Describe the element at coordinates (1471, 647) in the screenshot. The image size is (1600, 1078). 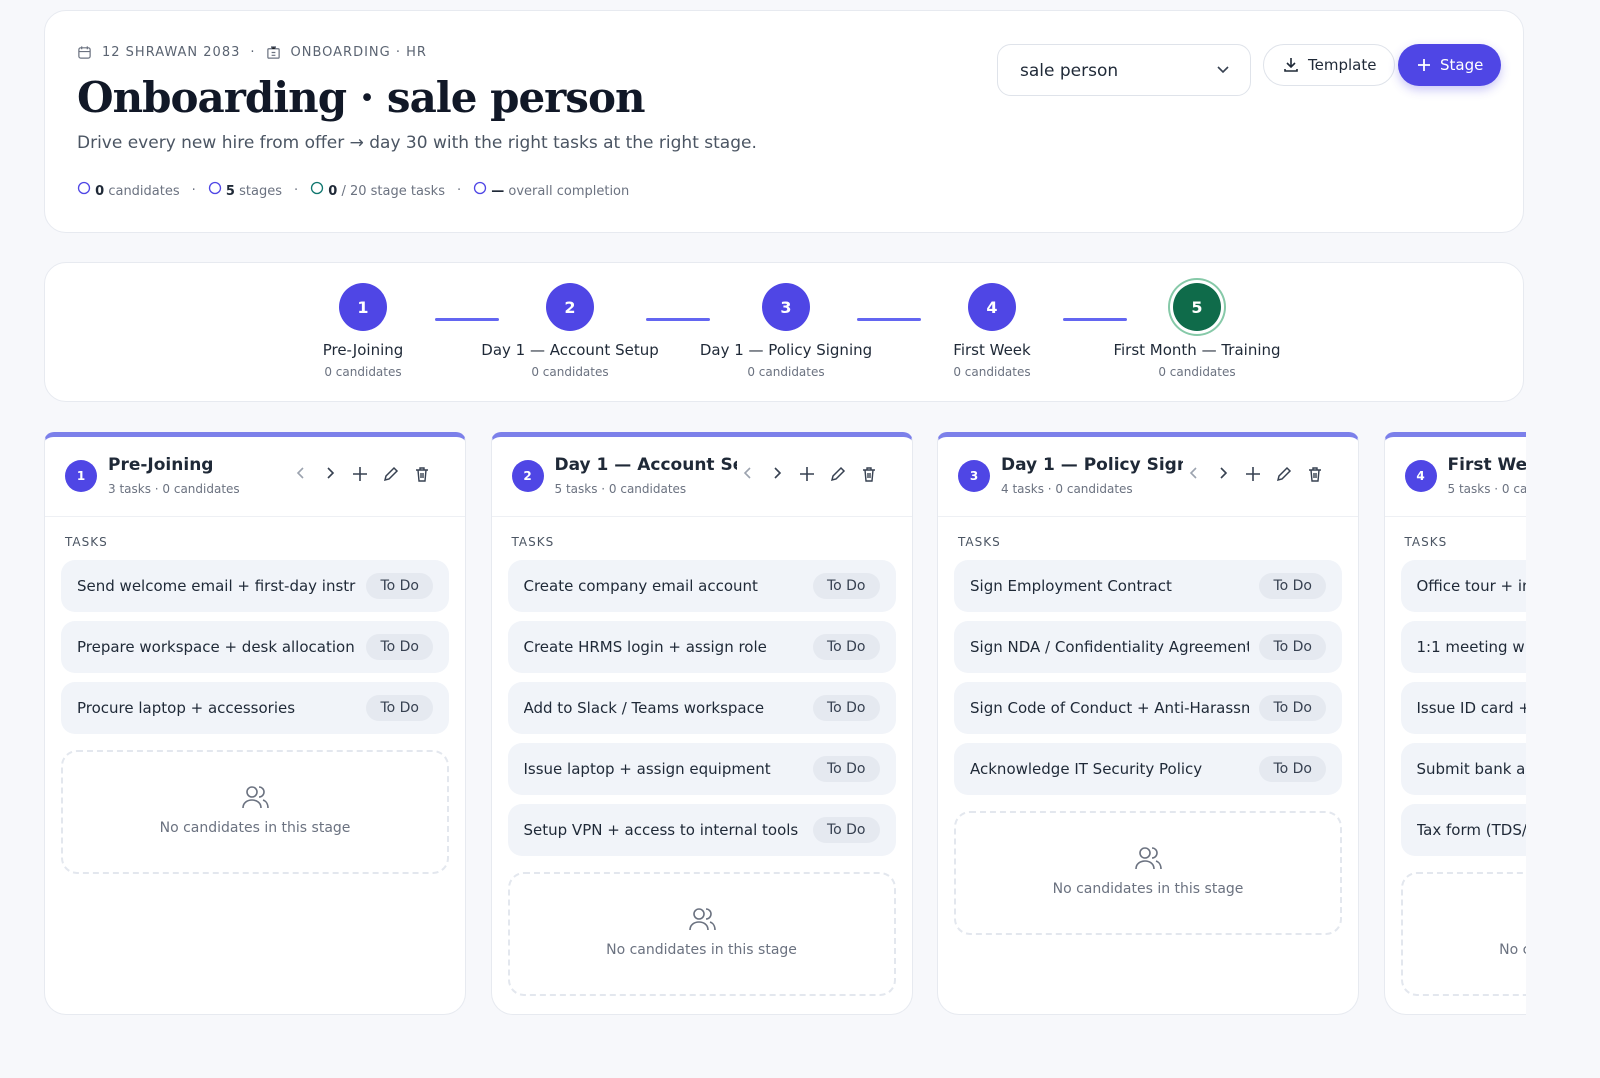
I see `task-name: 1:1 meeting with` at that location.